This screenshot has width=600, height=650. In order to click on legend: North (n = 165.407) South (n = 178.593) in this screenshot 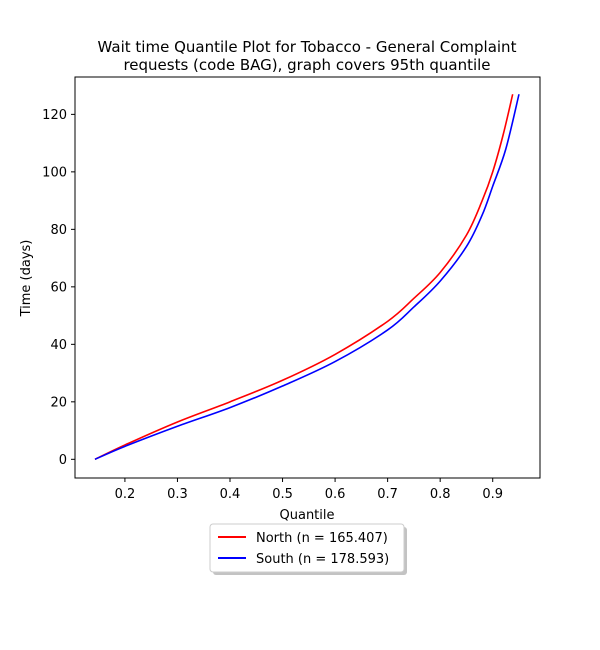, I will do `click(308, 549)`.